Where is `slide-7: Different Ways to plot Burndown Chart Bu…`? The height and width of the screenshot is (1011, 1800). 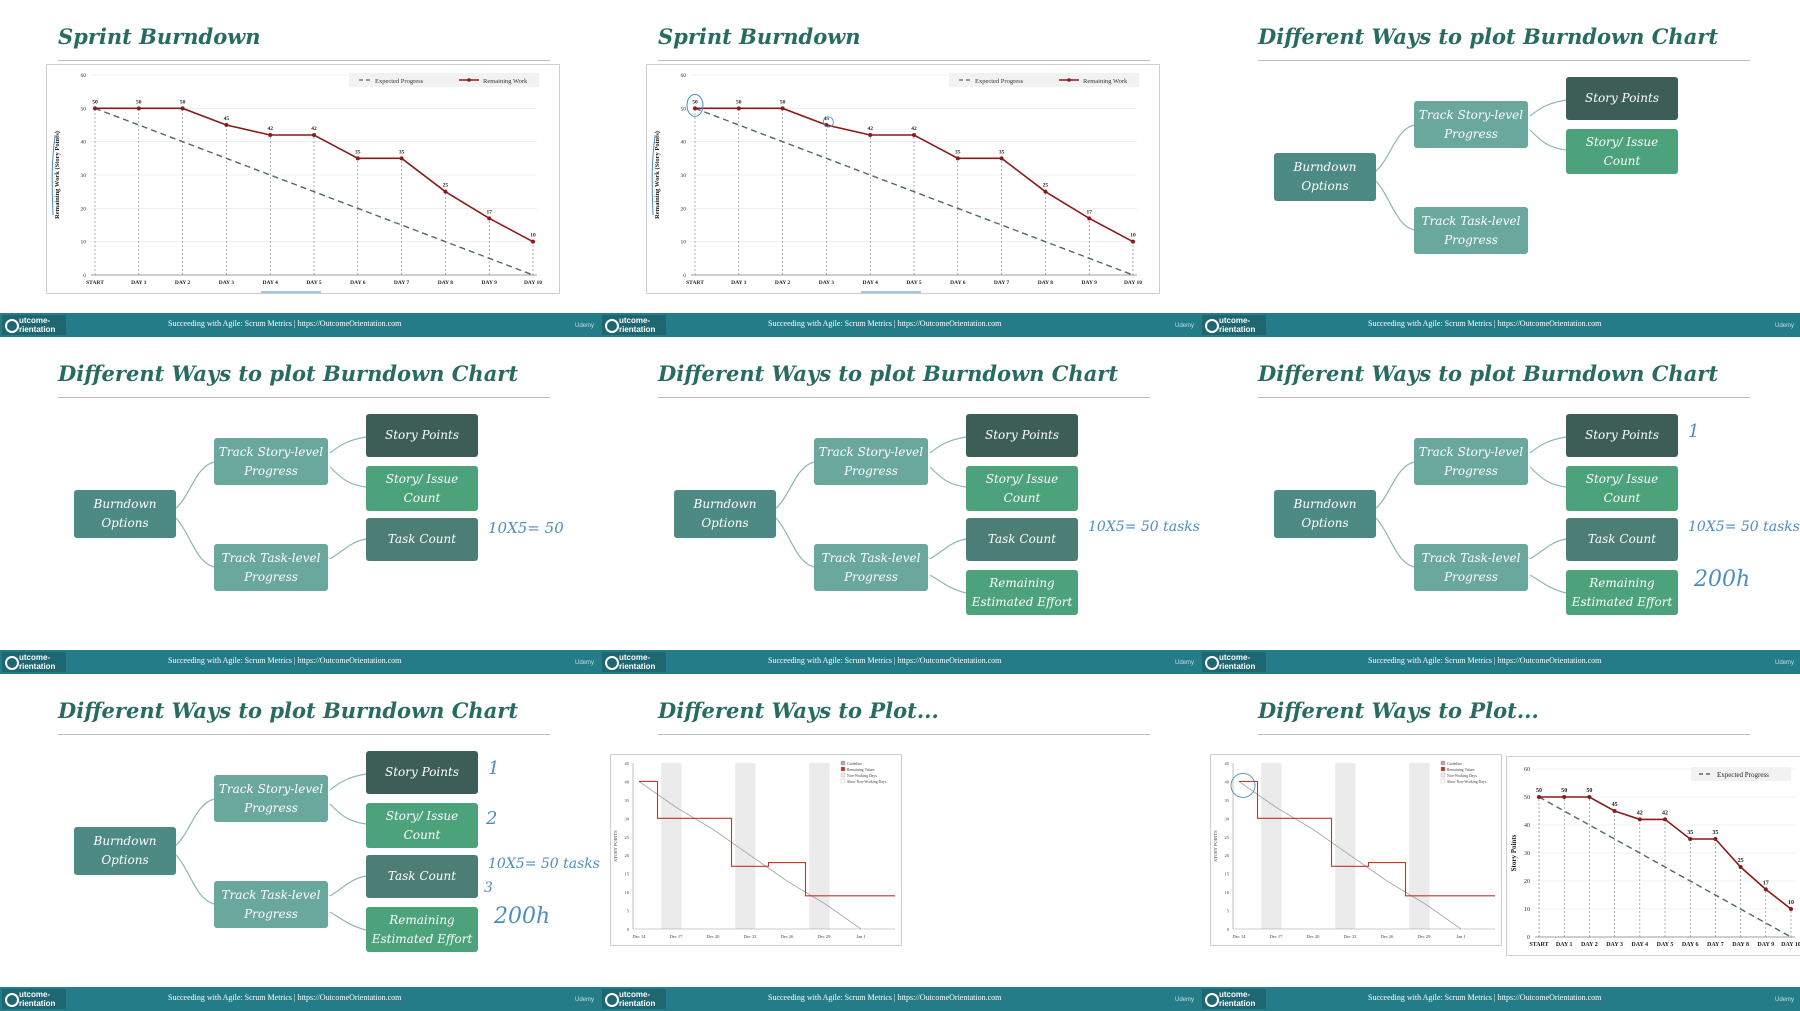 slide-7: Different Ways to plot Burndown Chart Bu… is located at coordinates (300, 842).